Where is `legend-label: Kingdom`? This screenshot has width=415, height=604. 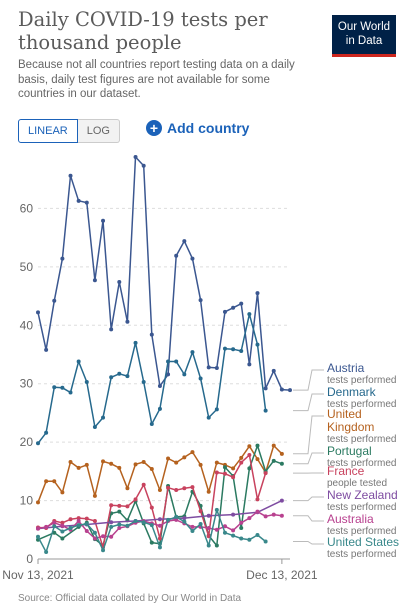
legend-label: Kingdom is located at coordinates (350, 427).